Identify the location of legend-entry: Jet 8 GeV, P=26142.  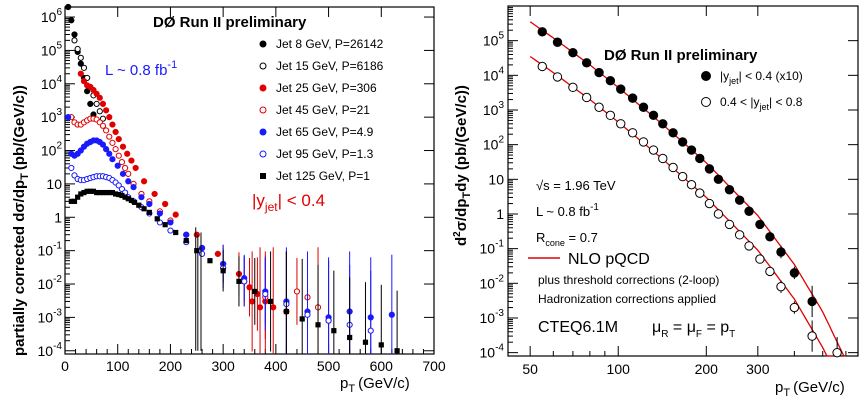
(330, 44).